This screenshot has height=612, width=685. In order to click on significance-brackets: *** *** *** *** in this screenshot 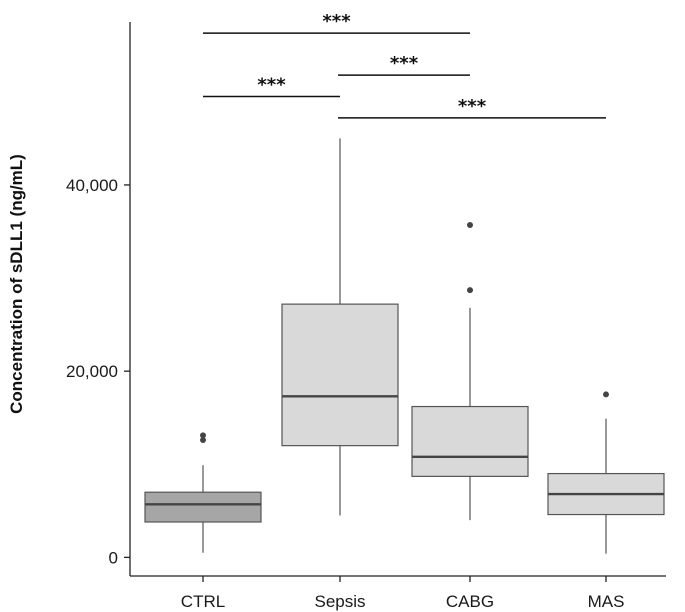, I will do `click(404, 65)`.